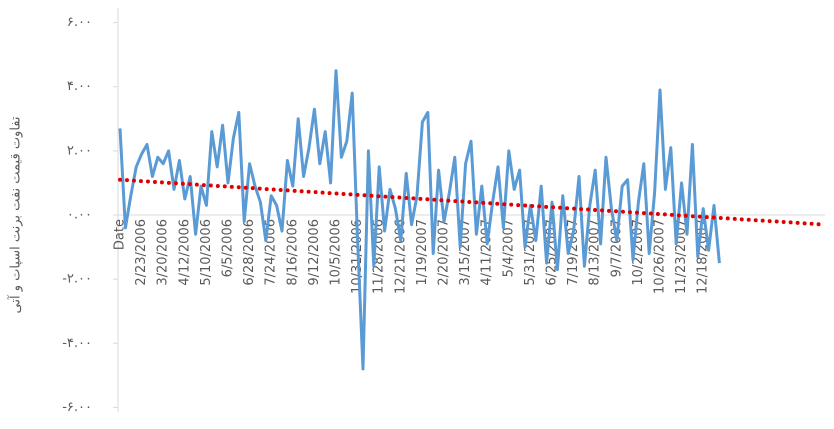 The height and width of the screenshot is (429, 834). I want to click on x-tick-label: 3/20/2006, so click(163, 252).